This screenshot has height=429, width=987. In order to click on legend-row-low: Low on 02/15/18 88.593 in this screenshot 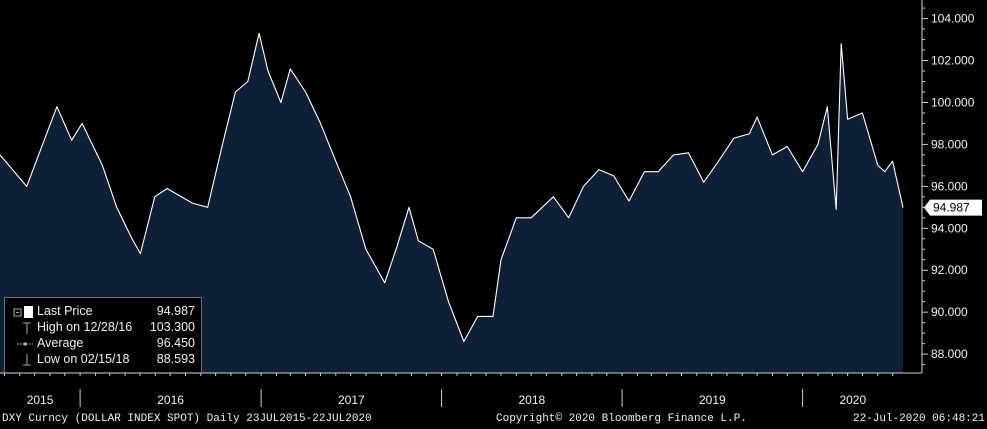, I will do `click(100, 360)`.